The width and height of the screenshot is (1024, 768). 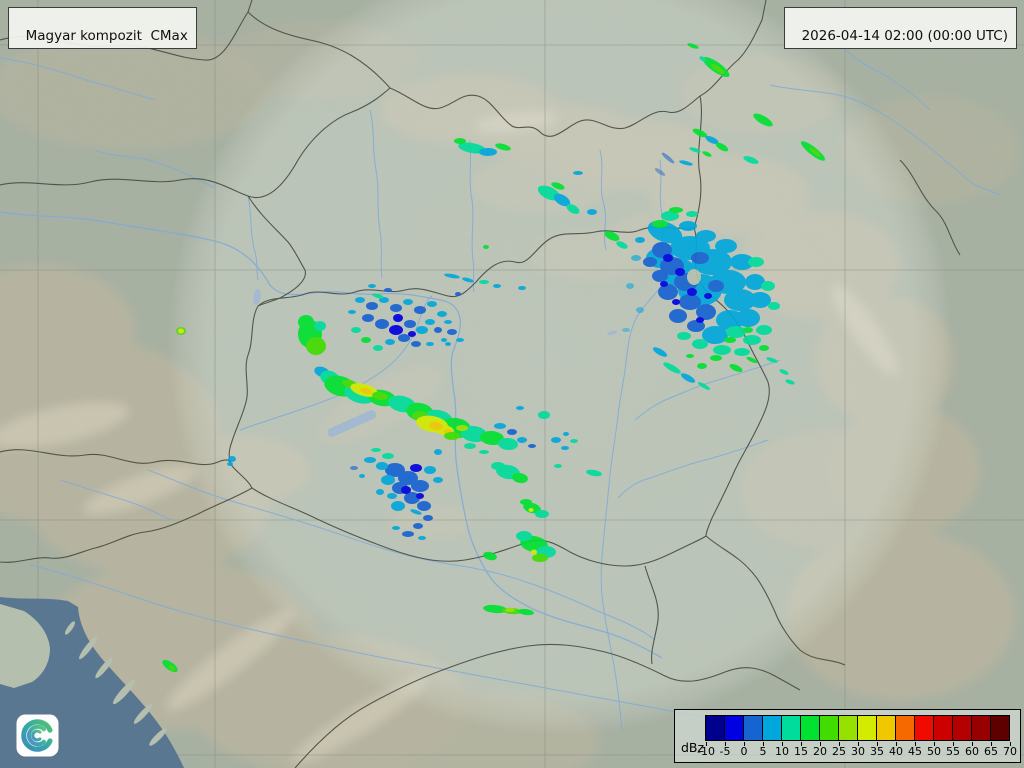 I want to click on legend-tick-label: 15, so click(x=801, y=751).